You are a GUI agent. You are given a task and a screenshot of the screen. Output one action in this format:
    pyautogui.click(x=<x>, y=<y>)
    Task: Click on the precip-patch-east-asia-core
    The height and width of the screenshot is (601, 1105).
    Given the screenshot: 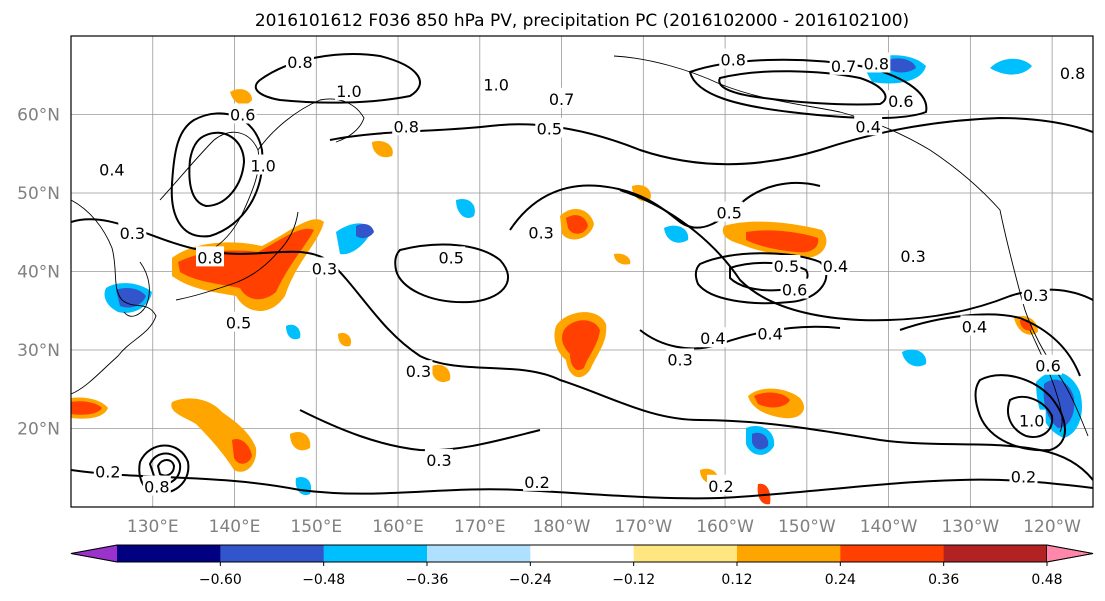 What is the action you would take?
    pyautogui.click(x=246, y=264)
    